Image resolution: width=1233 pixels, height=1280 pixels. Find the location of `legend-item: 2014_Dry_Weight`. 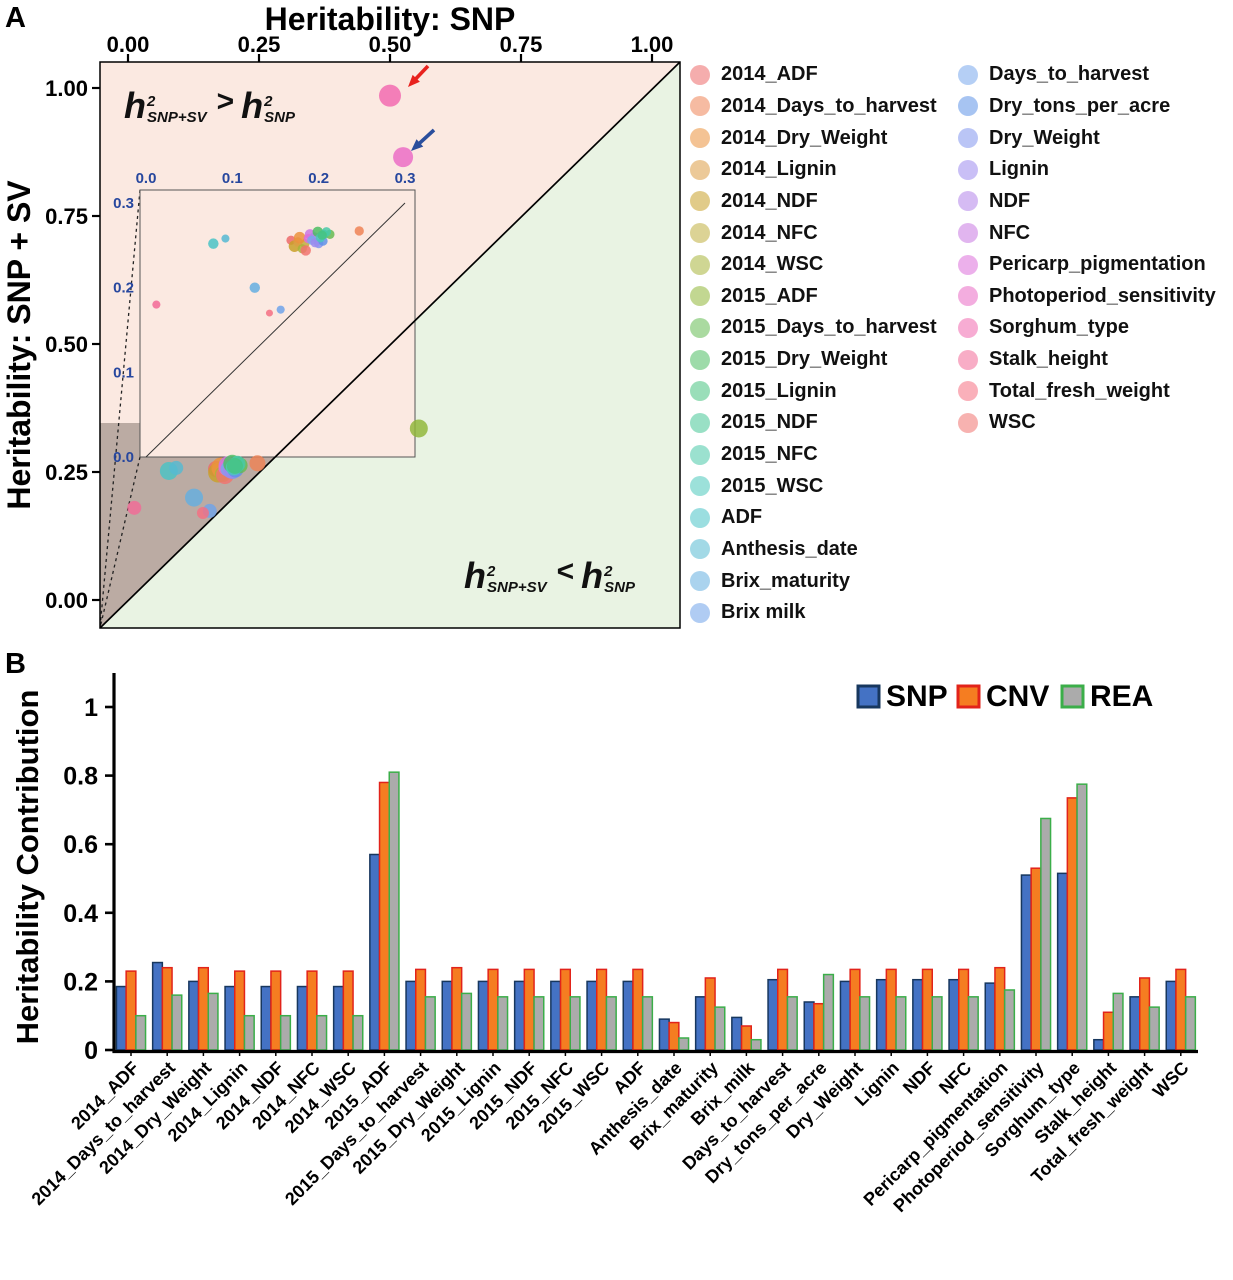

legend-item: 2014_Dry_Weight is located at coordinates (813, 138).